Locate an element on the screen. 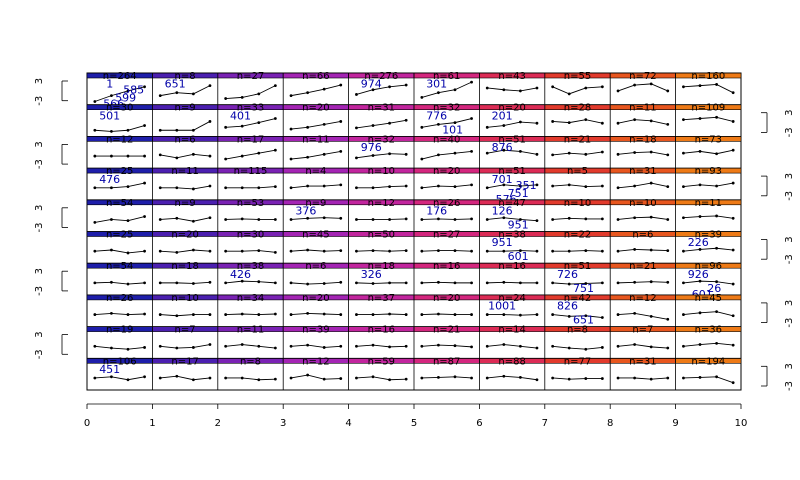  highlight-label: 351 is located at coordinates (526, 185).